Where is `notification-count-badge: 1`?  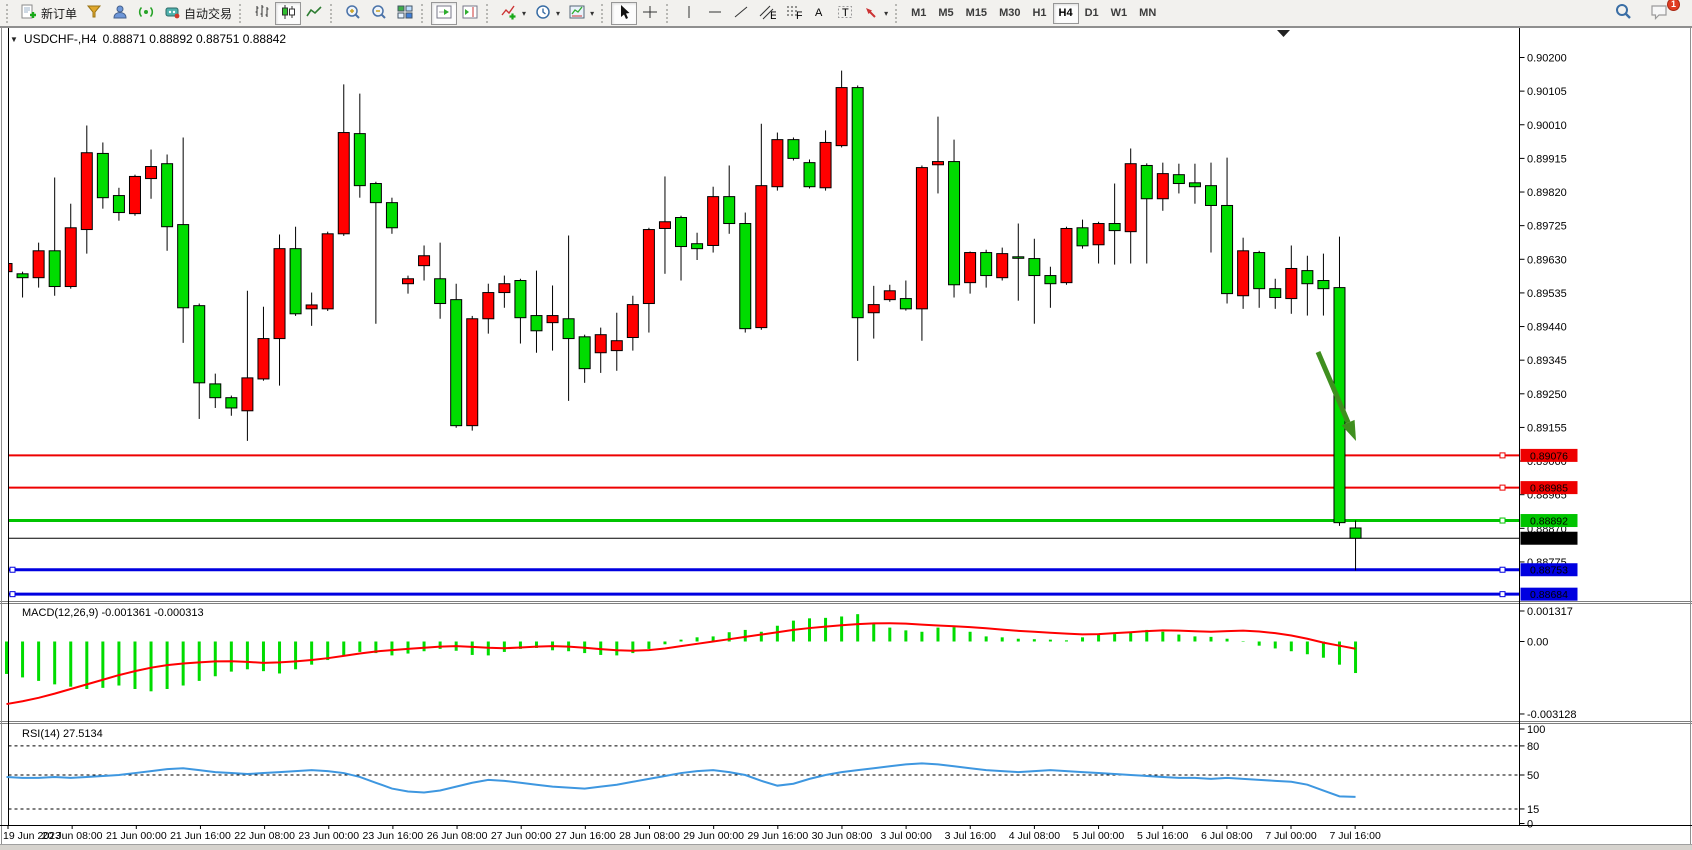
notification-count-badge: 1 is located at coordinates (1673, 5).